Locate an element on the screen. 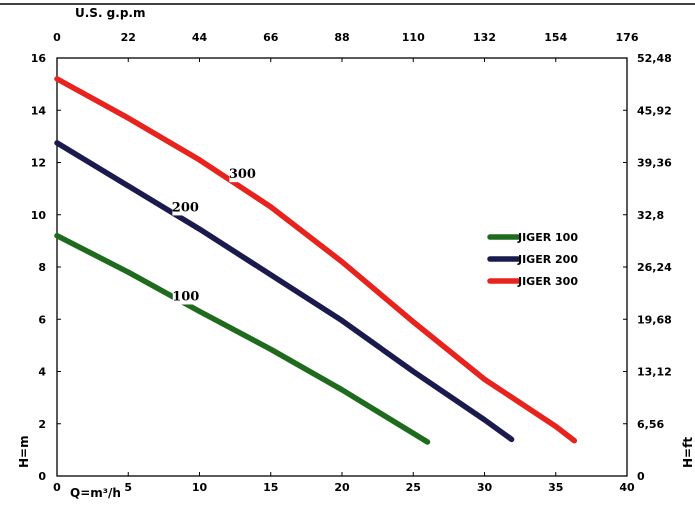 The height and width of the screenshot is (530, 695). left-tick-label: 6 is located at coordinates (42, 319).